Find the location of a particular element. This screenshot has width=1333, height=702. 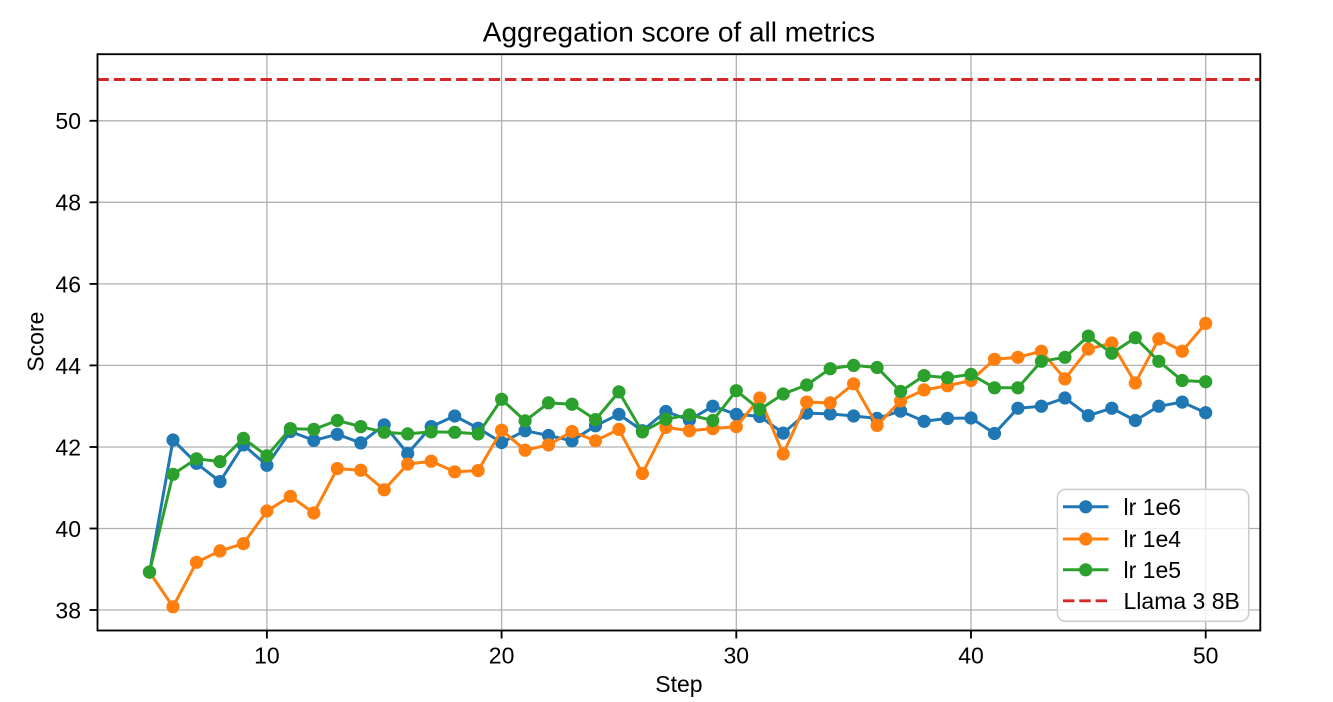

svg-text: 46 is located at coordinates (68, 284).